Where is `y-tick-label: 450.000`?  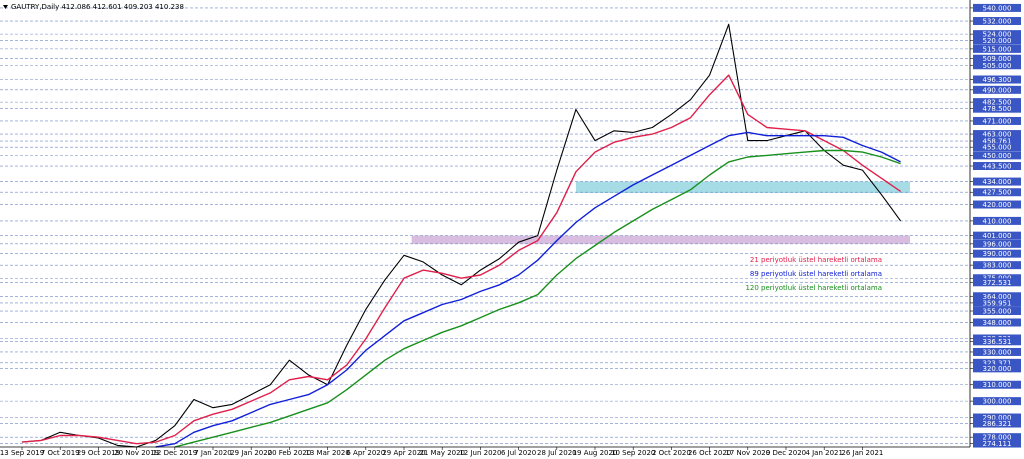 y-tick-label: 450.000 is located at coordinates (997, 156).